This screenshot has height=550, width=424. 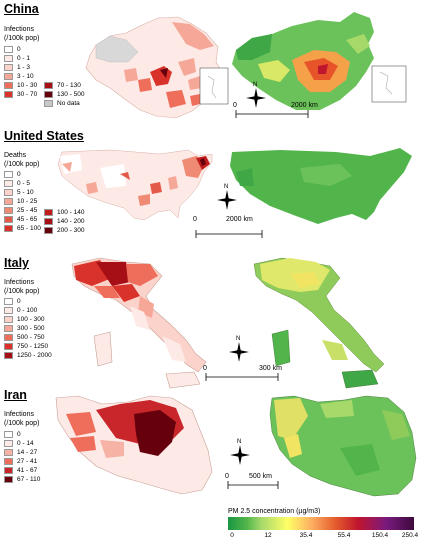 What do you see at coordinates (22, 287) in the screenshot?
I see `italy-legend-title: Infections (/100k pop)` at bounding box center [22, 287].